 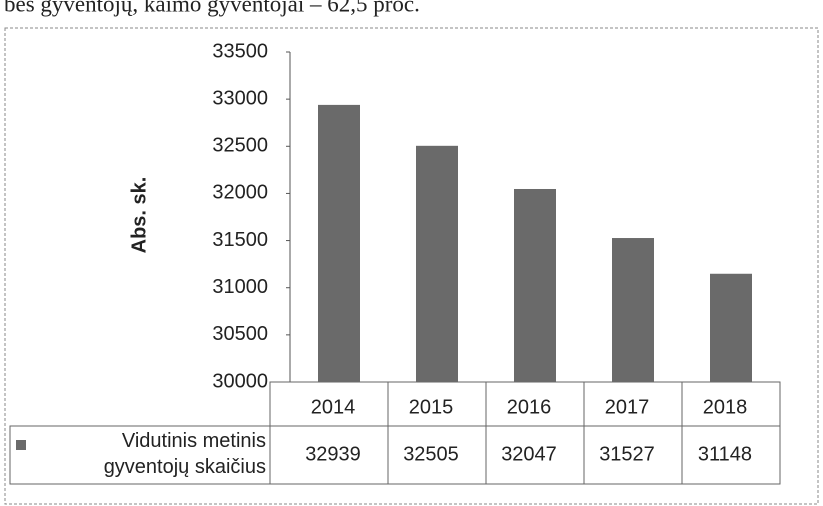 What do you see at coordinates (333, 407) in the screenshot?
I see `x-tick-label: 2014` at bounding box center [333, 407].